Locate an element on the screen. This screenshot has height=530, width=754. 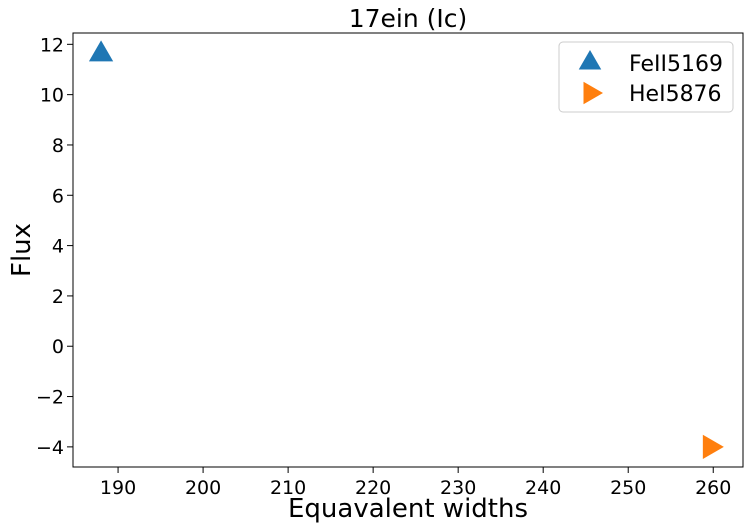
legend-box is located at coordinates (646, 77).